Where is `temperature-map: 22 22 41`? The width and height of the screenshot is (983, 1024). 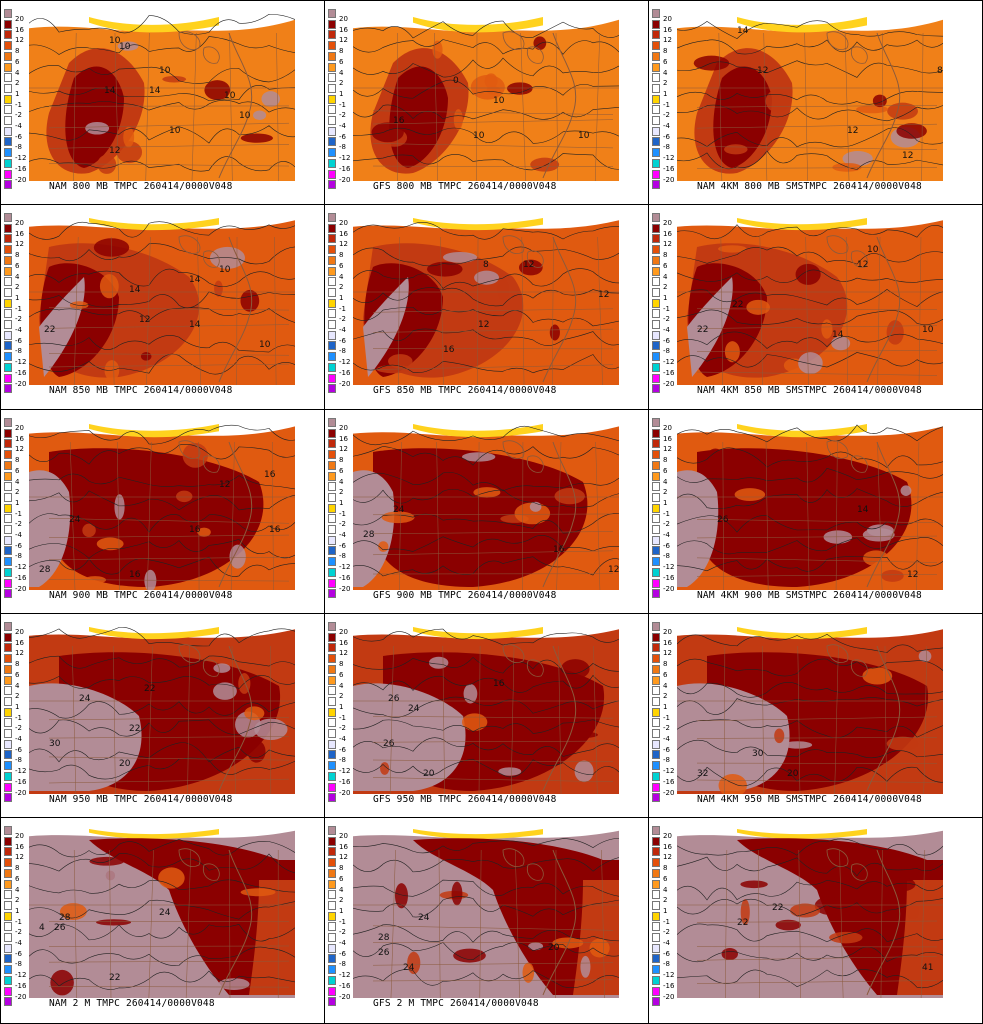 temperature-map: 22 22 41 is located at coordinates (810, 909).